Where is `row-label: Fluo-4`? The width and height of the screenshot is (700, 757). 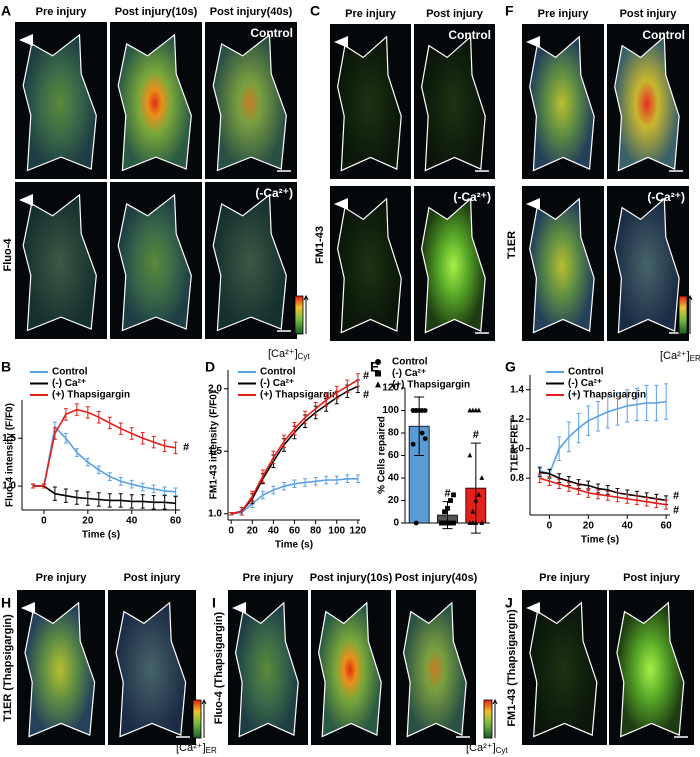 row-label: Fluo-4 is located at coordinates (8, 255).